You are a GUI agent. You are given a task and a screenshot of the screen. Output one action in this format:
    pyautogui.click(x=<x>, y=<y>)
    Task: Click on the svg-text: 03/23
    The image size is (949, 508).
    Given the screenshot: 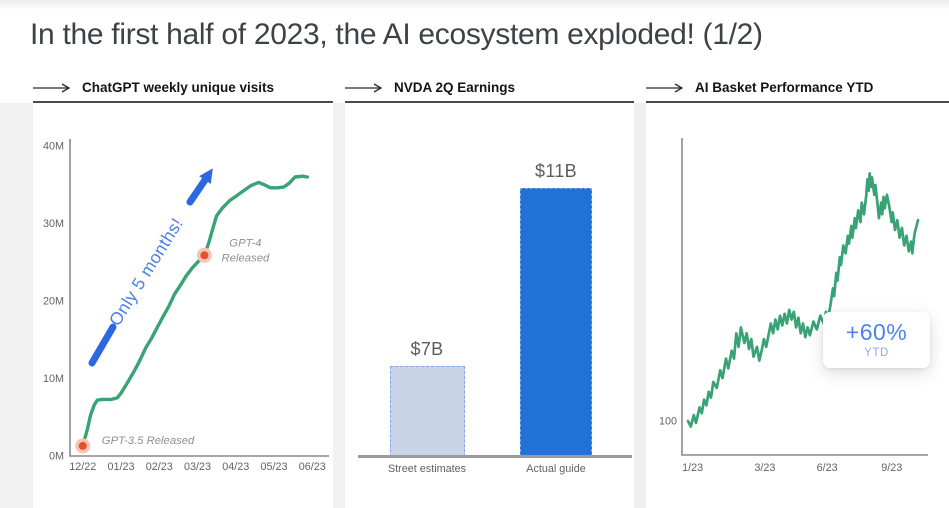 What is the action you would take?
    pyautogui.click(x=197, y=467)
    